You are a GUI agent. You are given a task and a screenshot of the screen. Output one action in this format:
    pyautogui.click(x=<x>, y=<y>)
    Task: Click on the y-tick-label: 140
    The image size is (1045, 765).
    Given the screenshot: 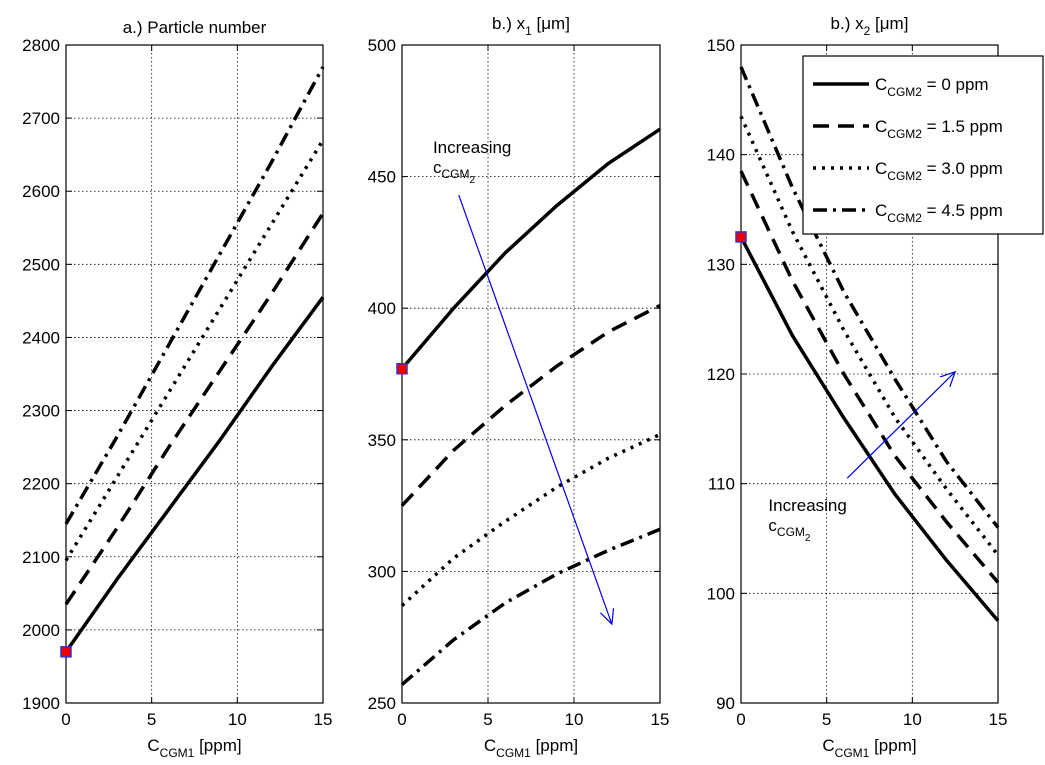 What is the action you would take?
    pyautogui.click(x=721, y=155)
    